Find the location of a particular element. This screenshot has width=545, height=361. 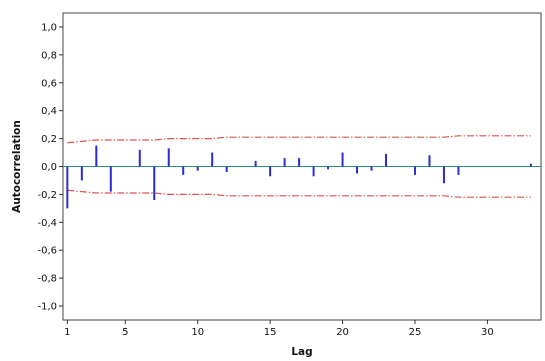

confidence-limit-upper is located at coordinates (299, 139).